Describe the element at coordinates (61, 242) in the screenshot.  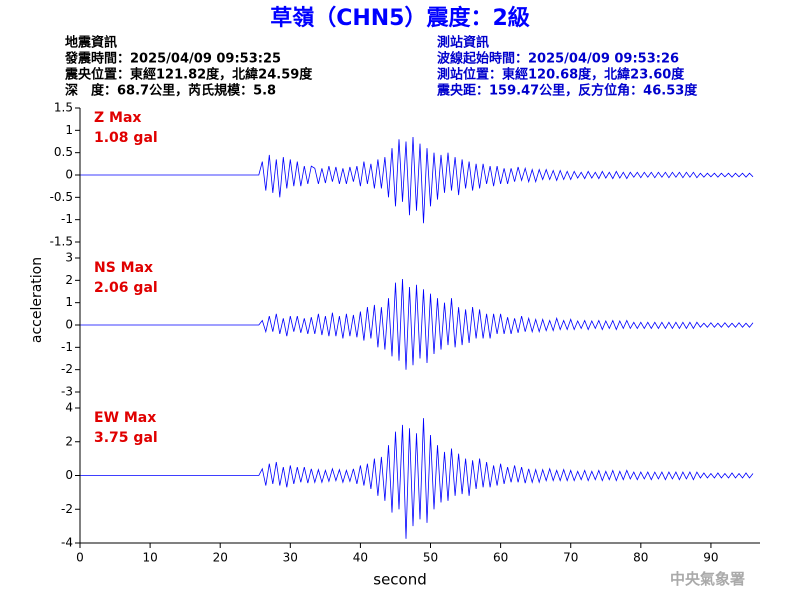
I see `y-tick-label: -1.5` at that location.